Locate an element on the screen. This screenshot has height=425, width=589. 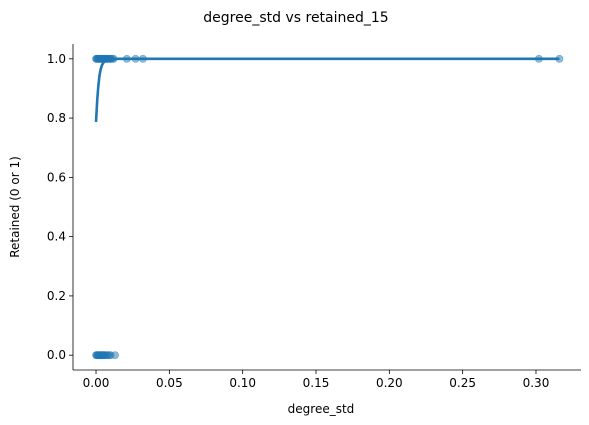
data-point is located at coordinates (115, 355).